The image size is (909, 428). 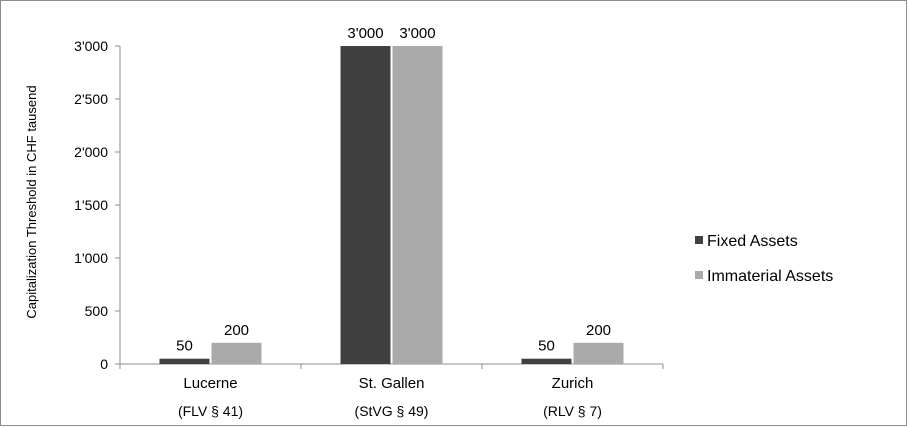 What do you see at coordinates (573, 383) in the screenshot?
I see `category-label: Zurich` at bounding box center [573, 383].